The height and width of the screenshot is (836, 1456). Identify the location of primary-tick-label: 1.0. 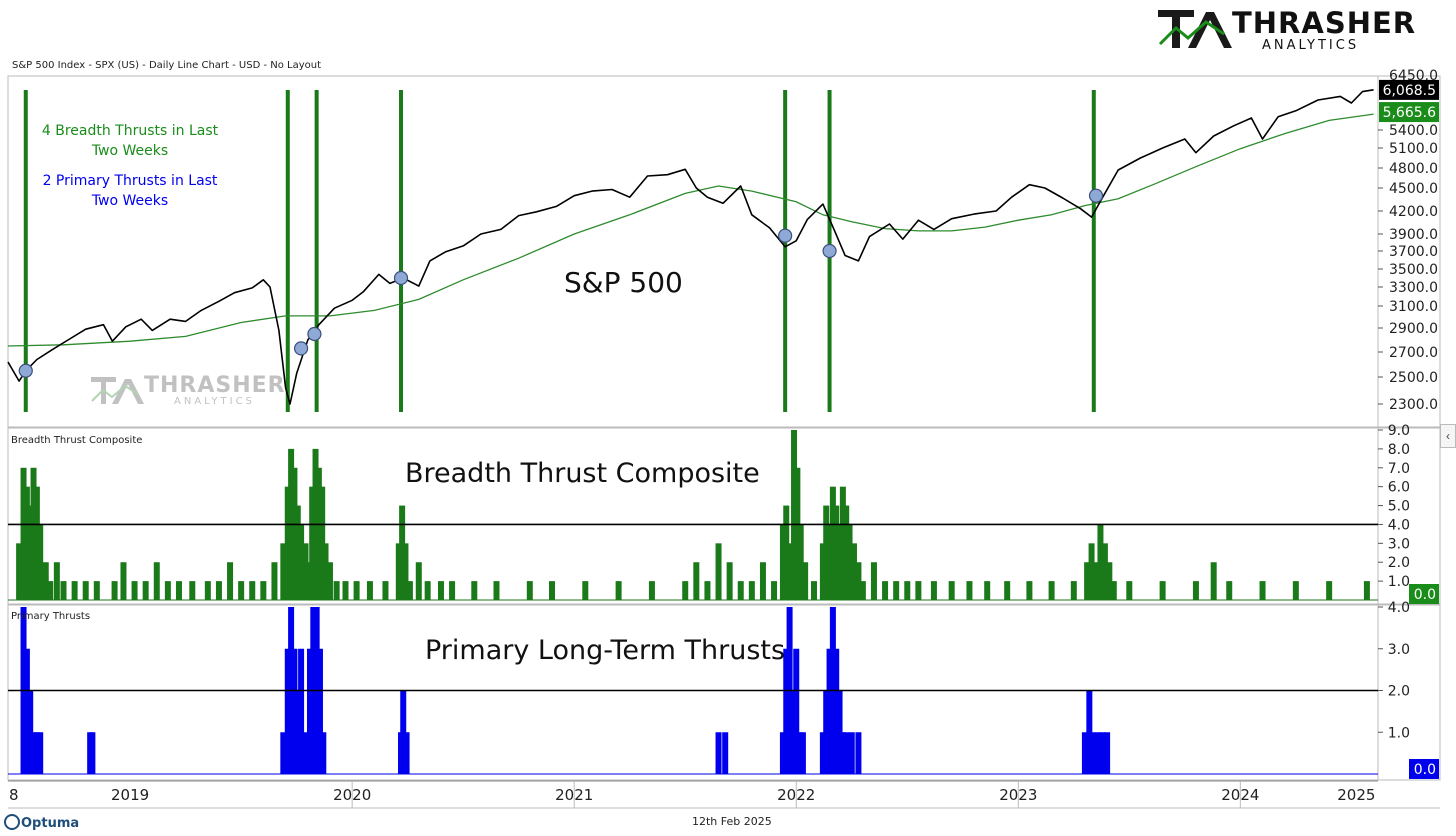
(1399, 733).